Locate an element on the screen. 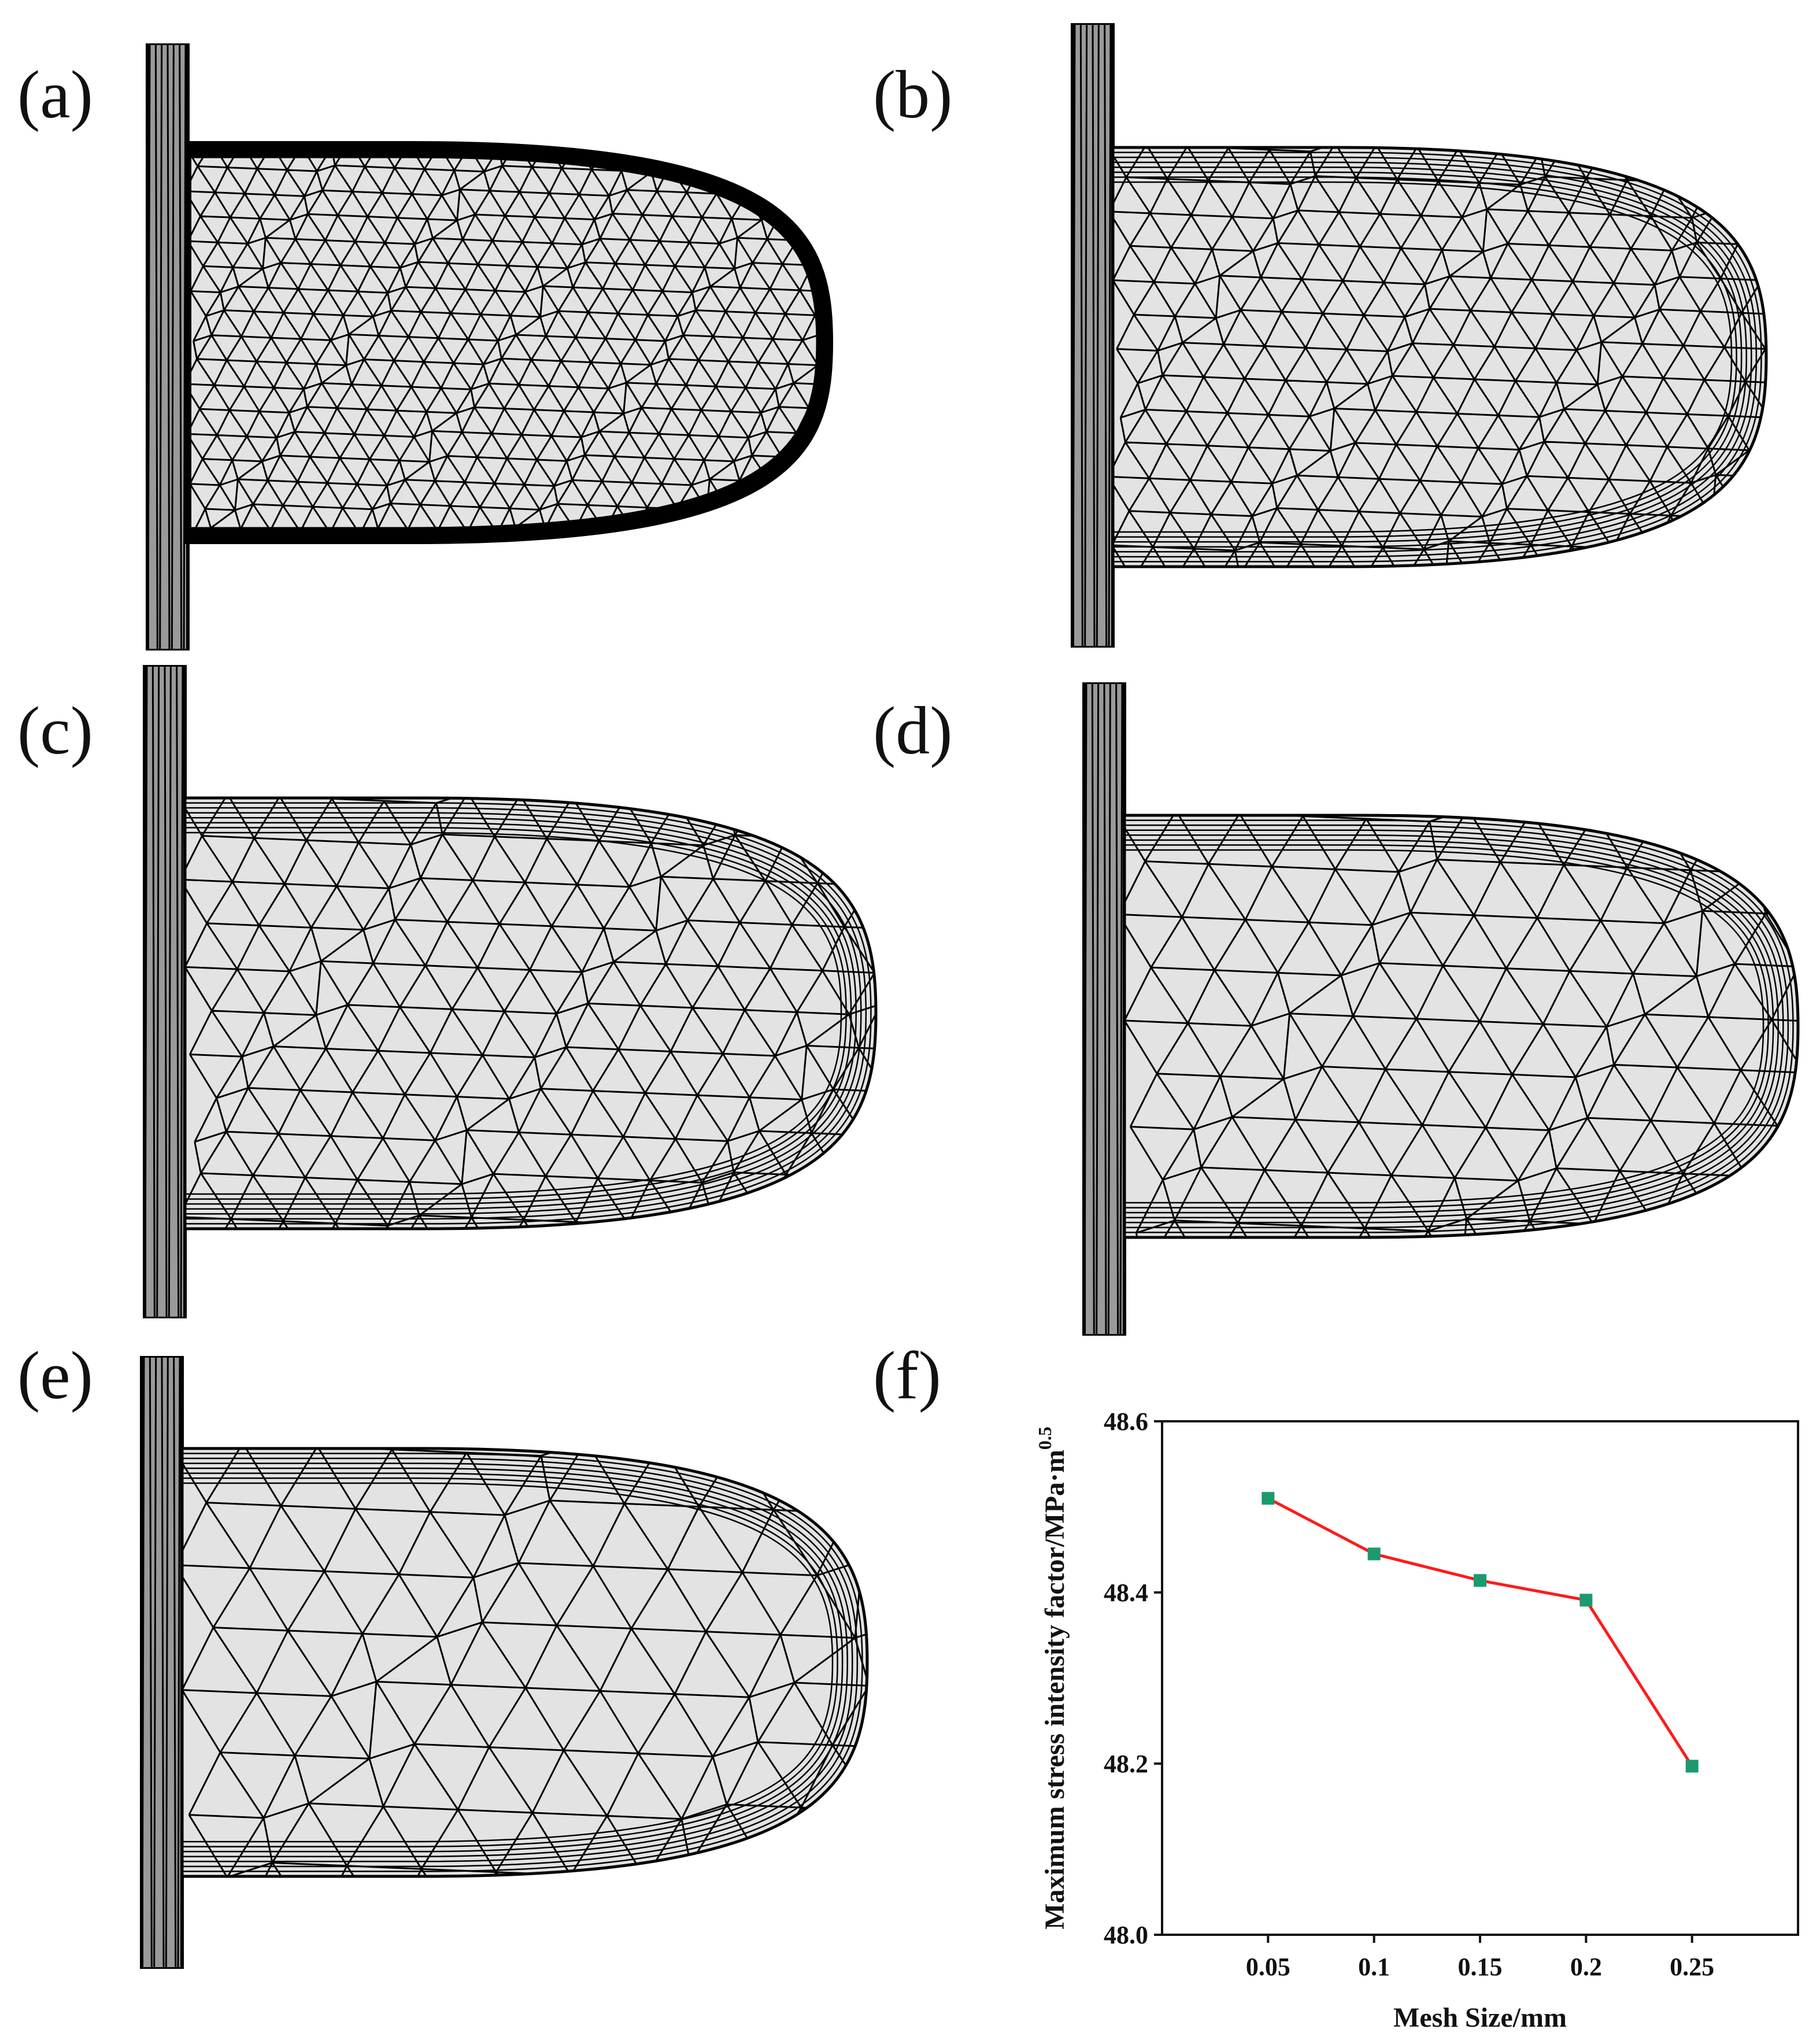  mesh-panel-c is located at coordinates (524, 991).